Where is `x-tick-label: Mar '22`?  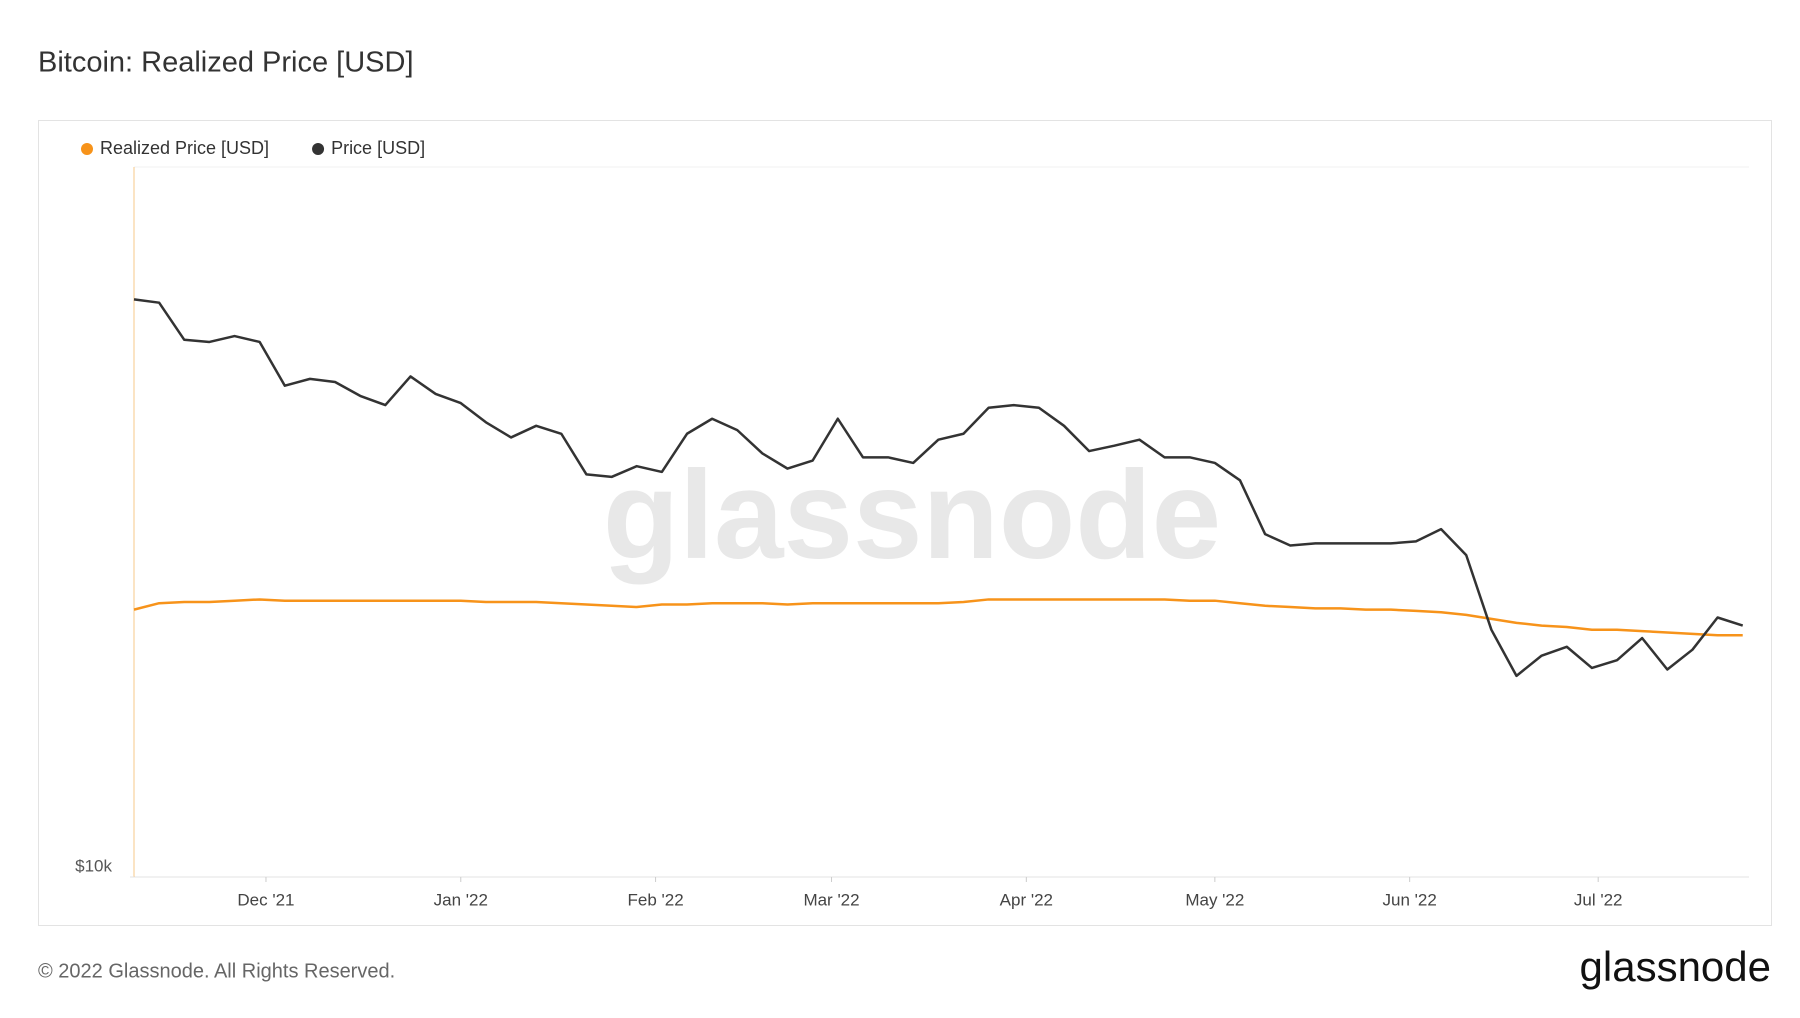
x-tick-label: Mar '22 is located at coordinates (831, 899).